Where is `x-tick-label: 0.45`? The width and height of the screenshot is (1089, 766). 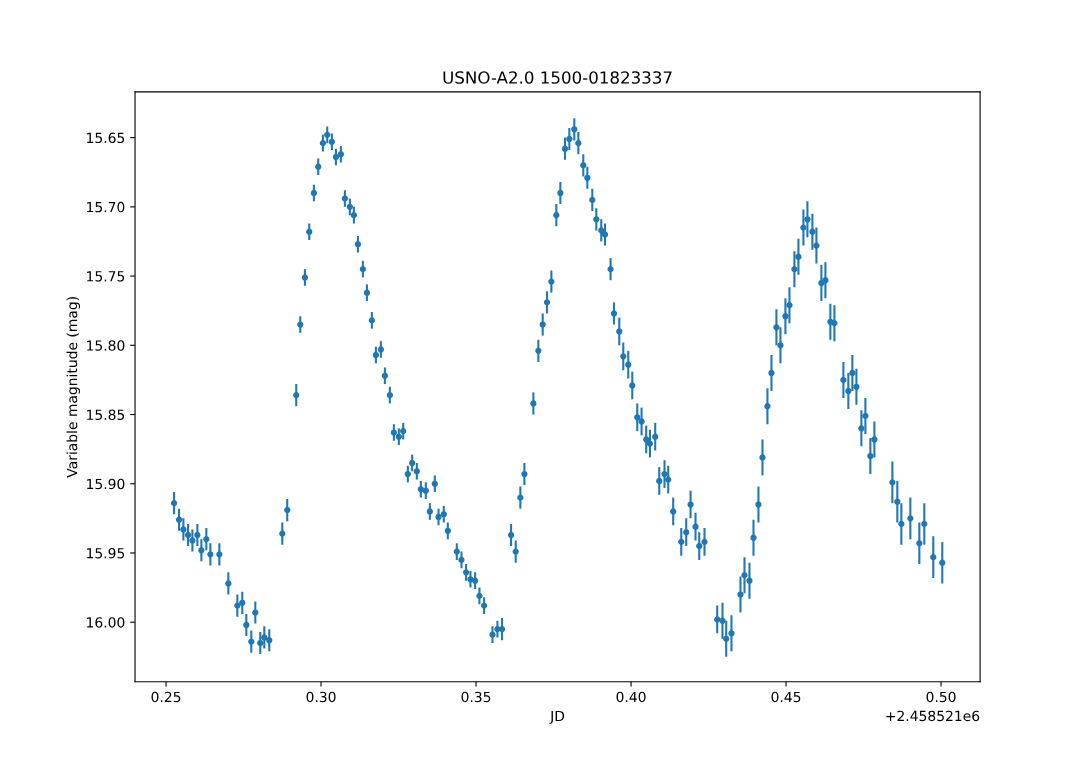 x-tick-label: 0.45 is located at coordinates (786, 697).